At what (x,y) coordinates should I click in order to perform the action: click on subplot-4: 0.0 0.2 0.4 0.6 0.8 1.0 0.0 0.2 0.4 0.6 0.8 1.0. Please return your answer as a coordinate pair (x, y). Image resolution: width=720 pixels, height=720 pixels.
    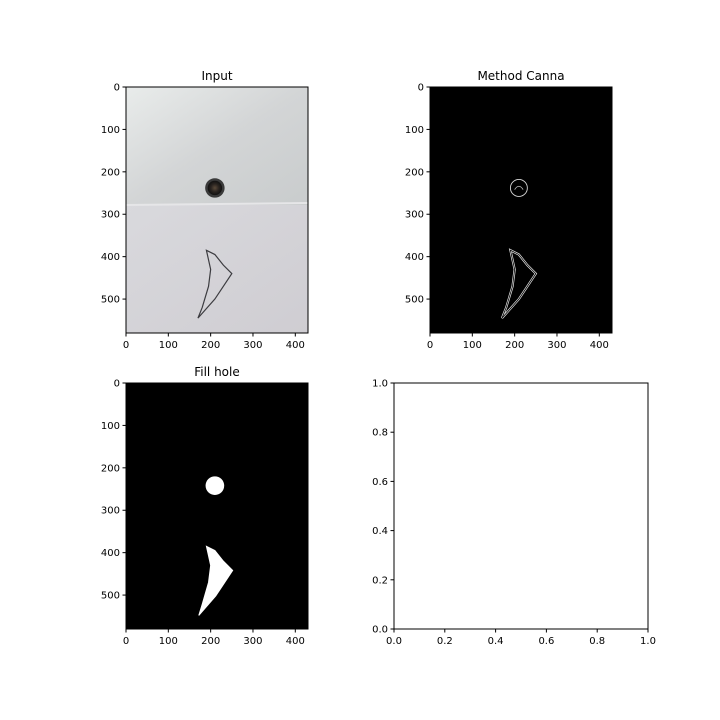
    Looking at the image, I should click on (514, 513).